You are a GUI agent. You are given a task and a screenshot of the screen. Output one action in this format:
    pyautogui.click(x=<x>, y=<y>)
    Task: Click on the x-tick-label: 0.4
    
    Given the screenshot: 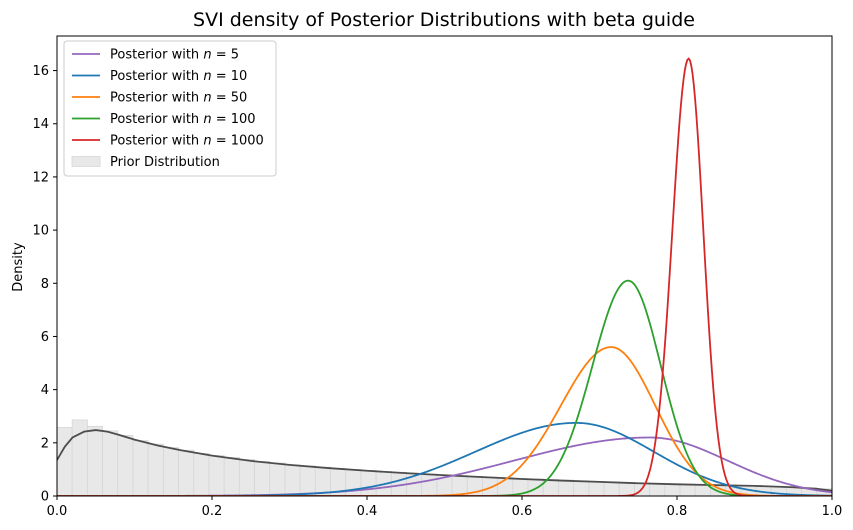 What is the action you would take?
    pyautogui.click(x=367, y=511)
    